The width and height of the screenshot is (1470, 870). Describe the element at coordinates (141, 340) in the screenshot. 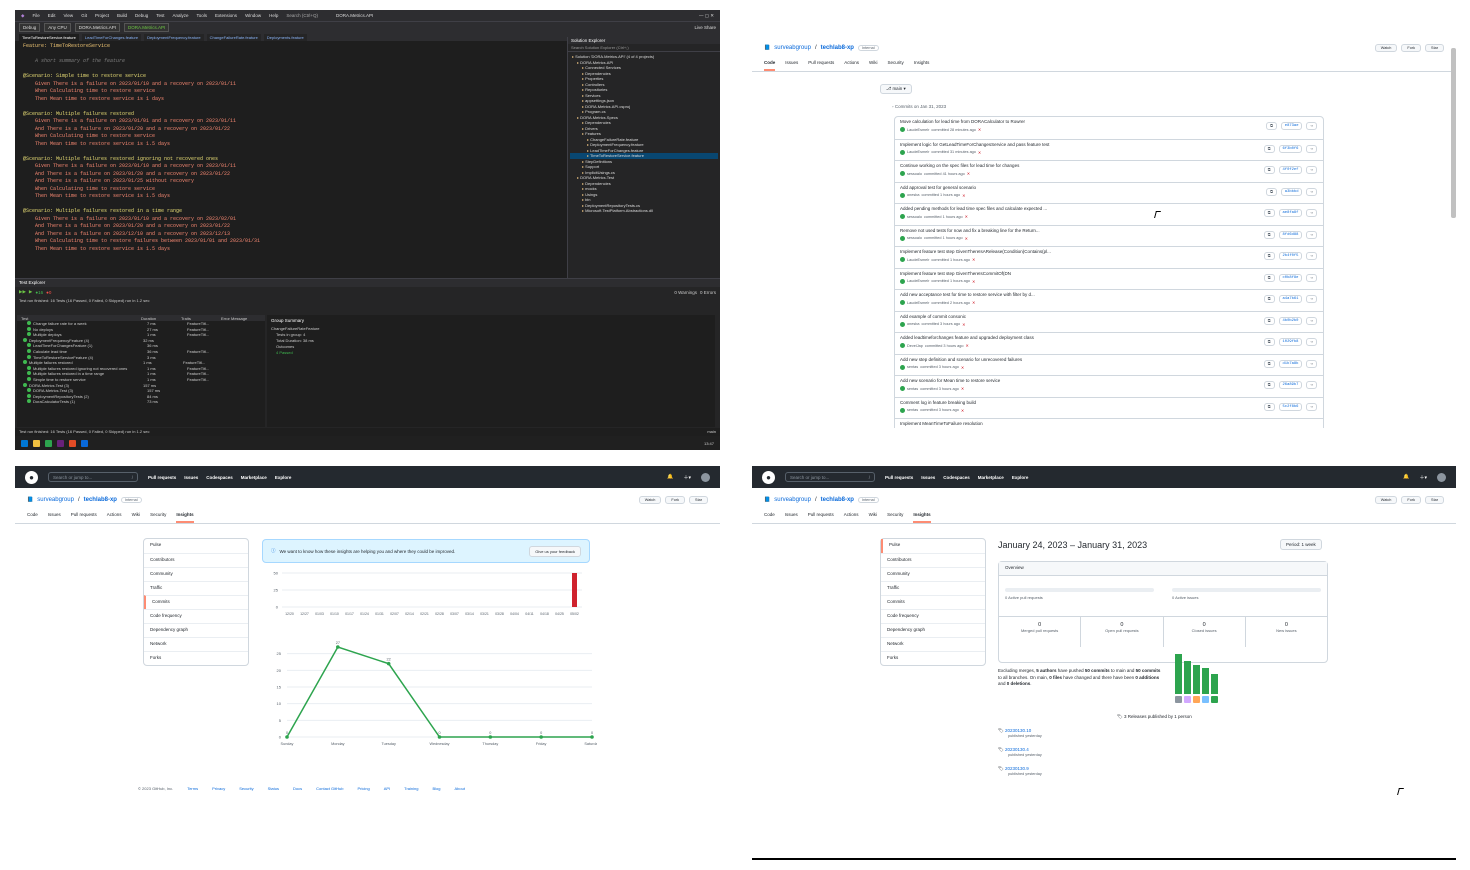

I see `test-row: DeploymentFrequencyFeature (4) 32 ms` at that location.